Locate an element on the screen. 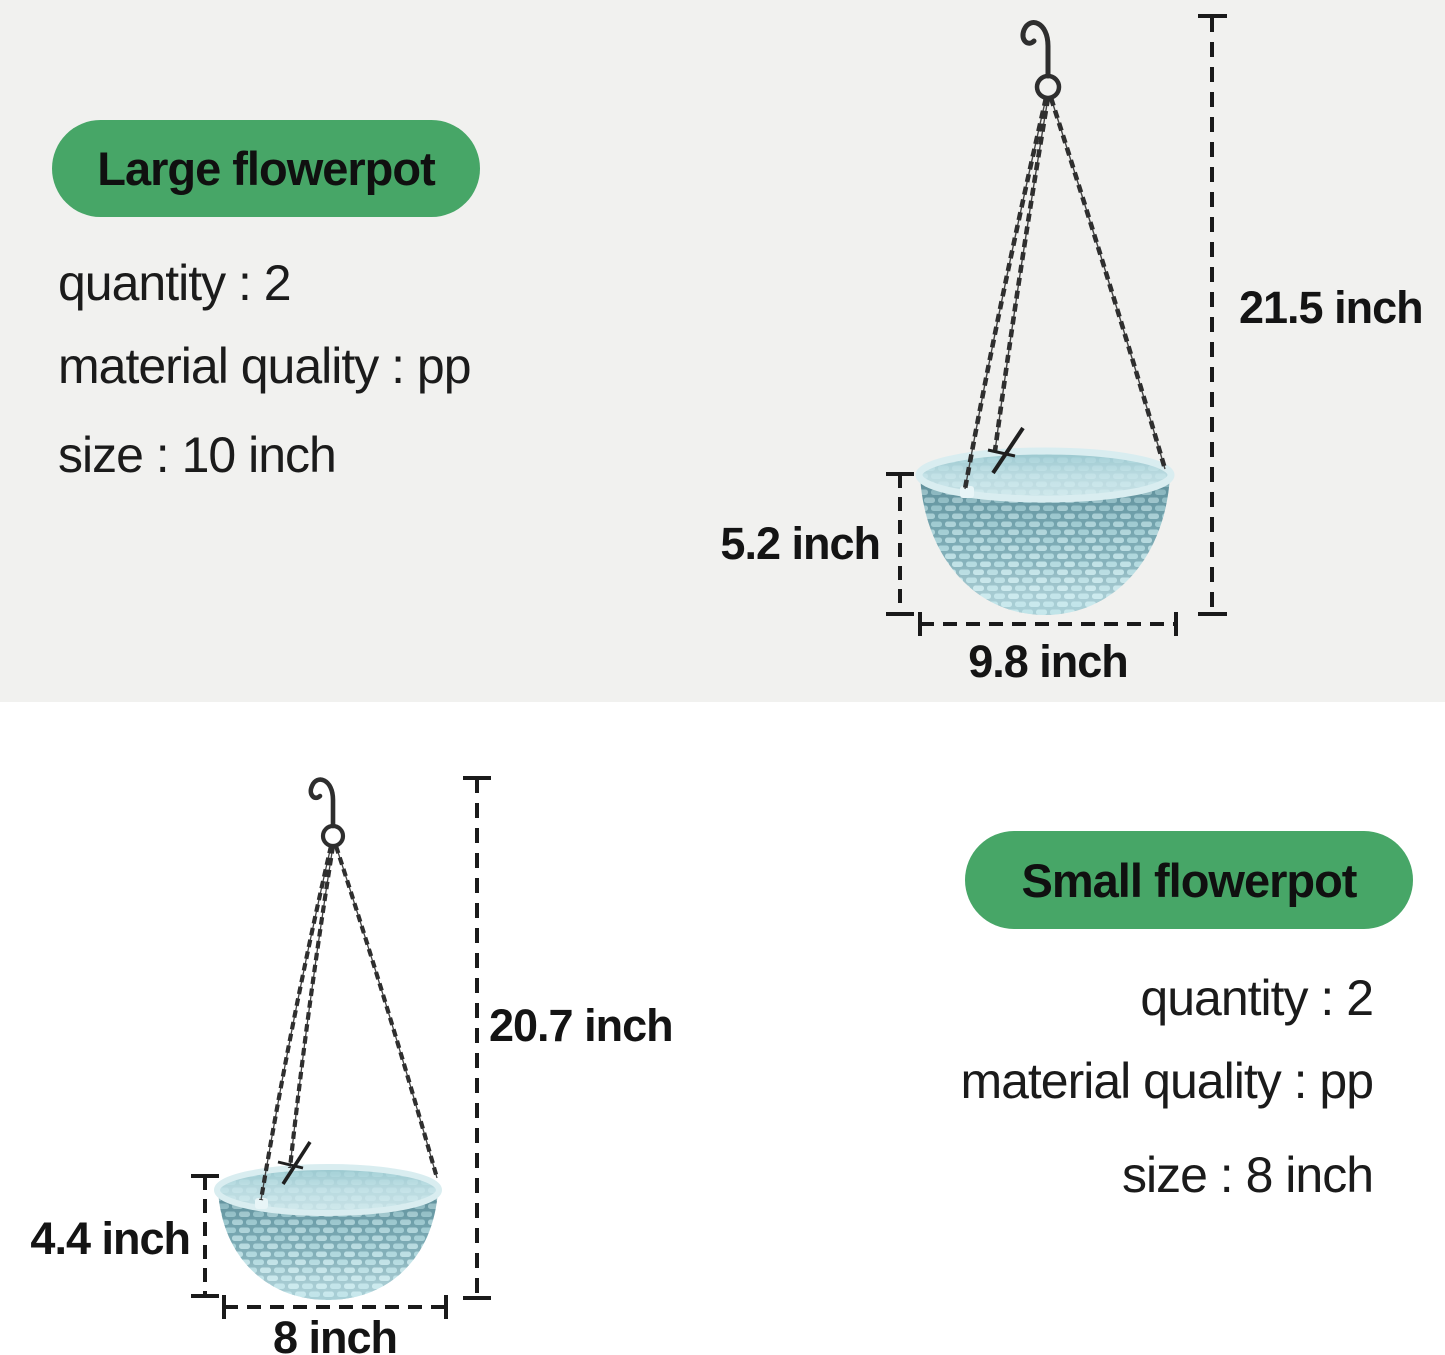  small-basket-illustration is located at coordinates (328, 1038).